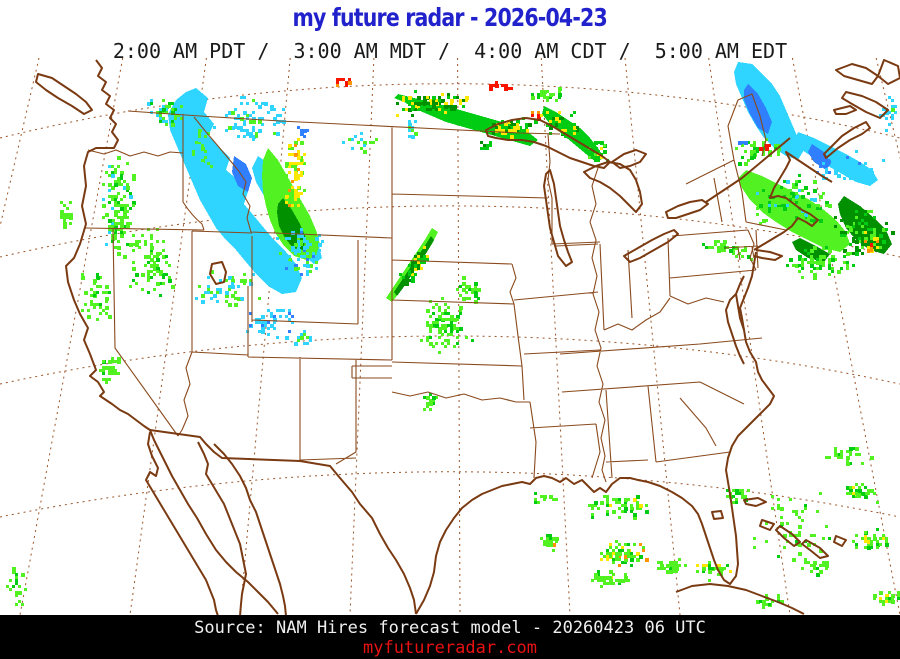 This screenshot has height=659, width=900. What do you see at coordinates (218, 273) in the screenshot?
I see `great-salt-lake` at bounding box center [218, 273].